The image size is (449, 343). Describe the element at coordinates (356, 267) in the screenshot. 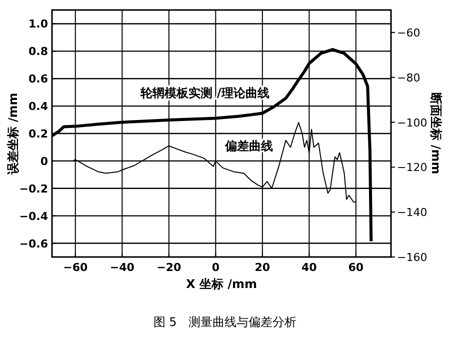

I see `x-tick-label: 60` at that location.